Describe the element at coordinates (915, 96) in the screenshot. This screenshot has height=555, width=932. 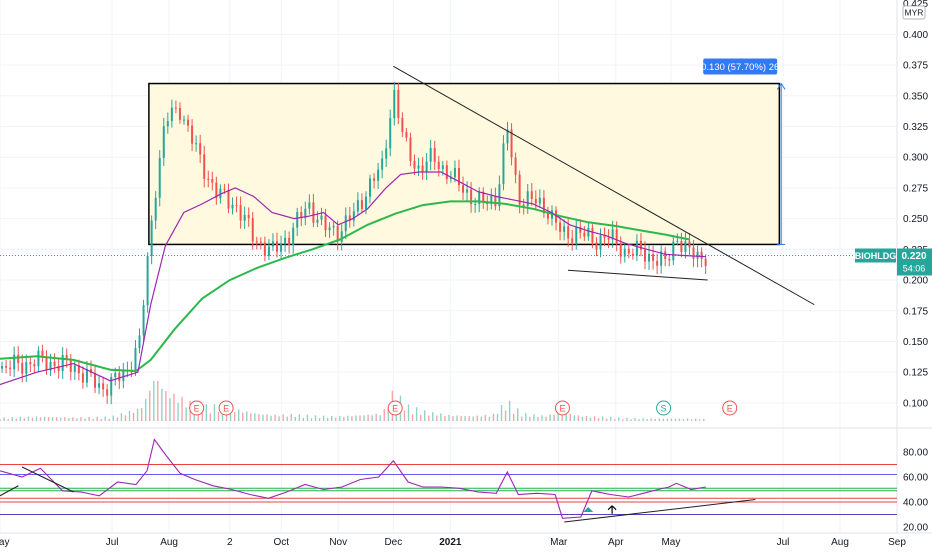
I see `price-tick-label: 0.350` at that location.